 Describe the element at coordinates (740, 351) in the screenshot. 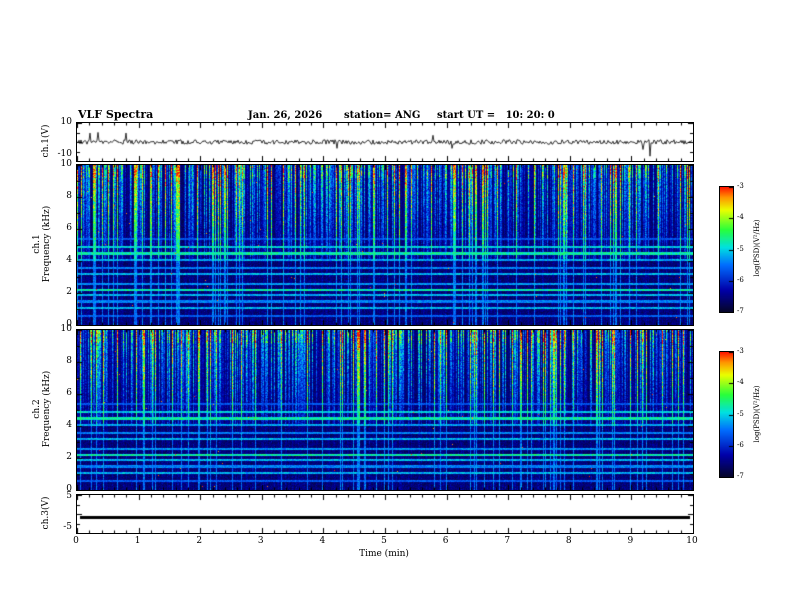

I see `colorbar2-tick-label: -3` at that location.